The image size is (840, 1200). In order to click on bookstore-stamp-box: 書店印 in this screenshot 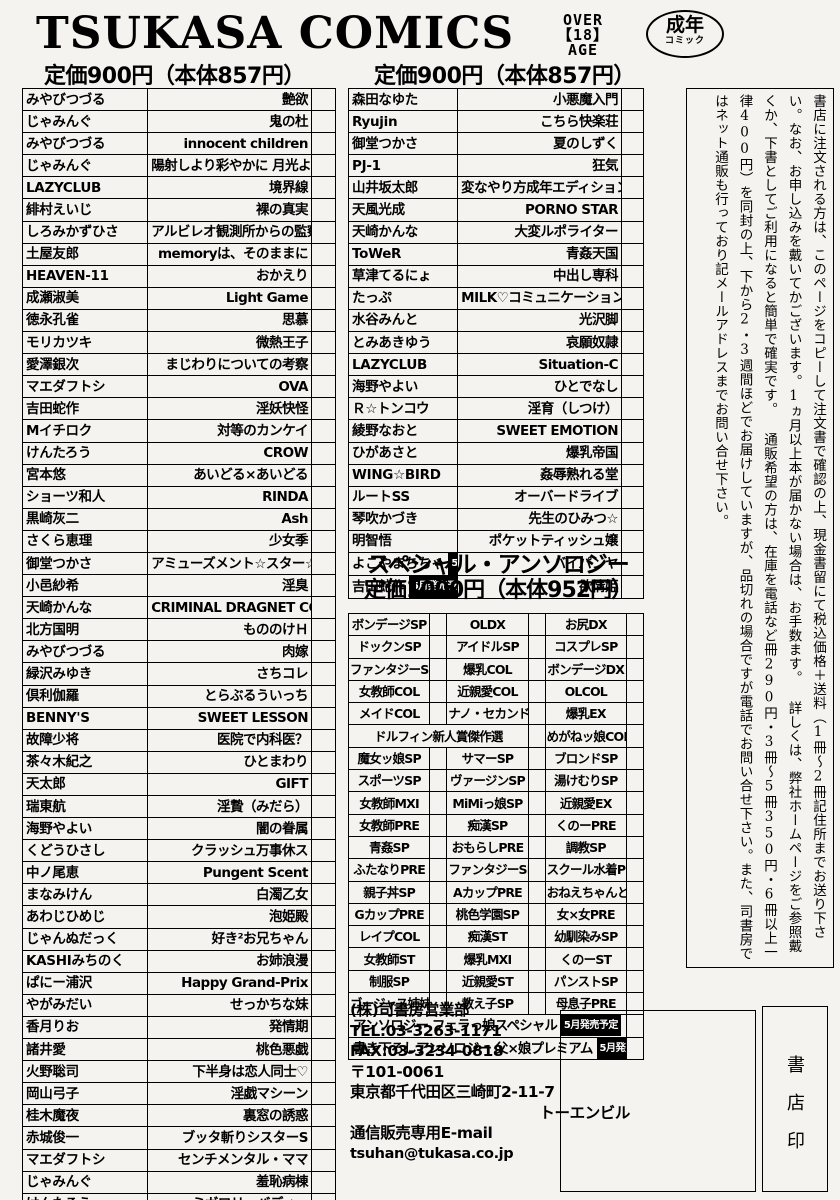, I will do `click(795, 1099)`.